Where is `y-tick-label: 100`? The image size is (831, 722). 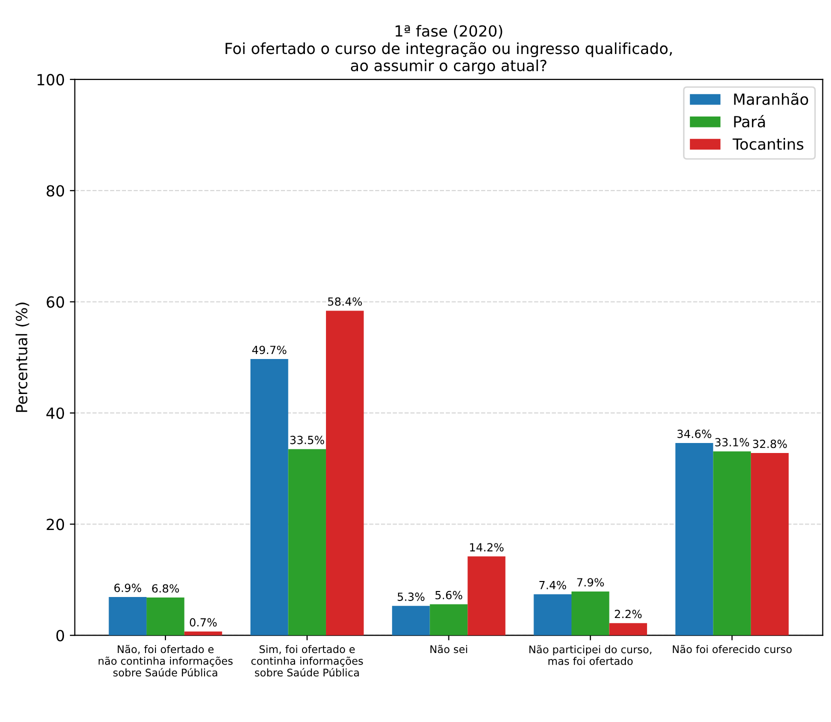 y-tick-label: 100 is located at coordinates (51, 80).